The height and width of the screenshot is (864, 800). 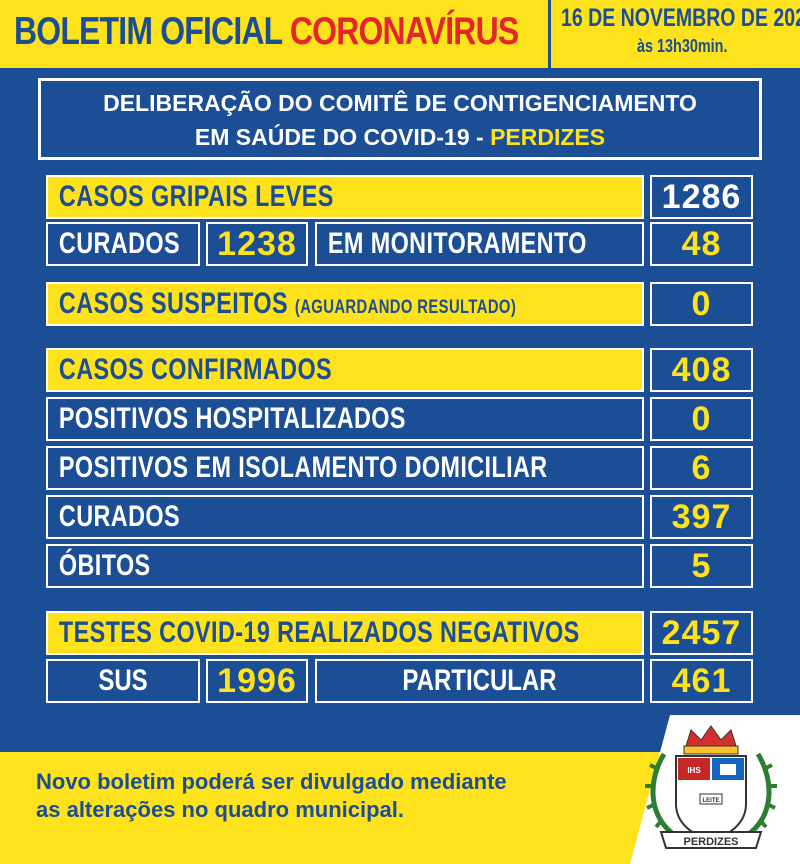 I want to click on testes-value: 2457, so click(x=701, y=632).